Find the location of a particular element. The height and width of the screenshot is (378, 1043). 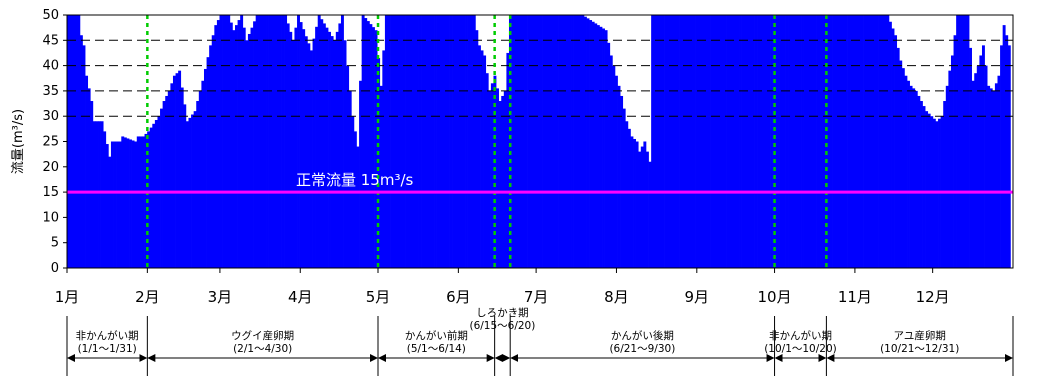

period-name: かんがい前期 is located at coordinates (436, 335).